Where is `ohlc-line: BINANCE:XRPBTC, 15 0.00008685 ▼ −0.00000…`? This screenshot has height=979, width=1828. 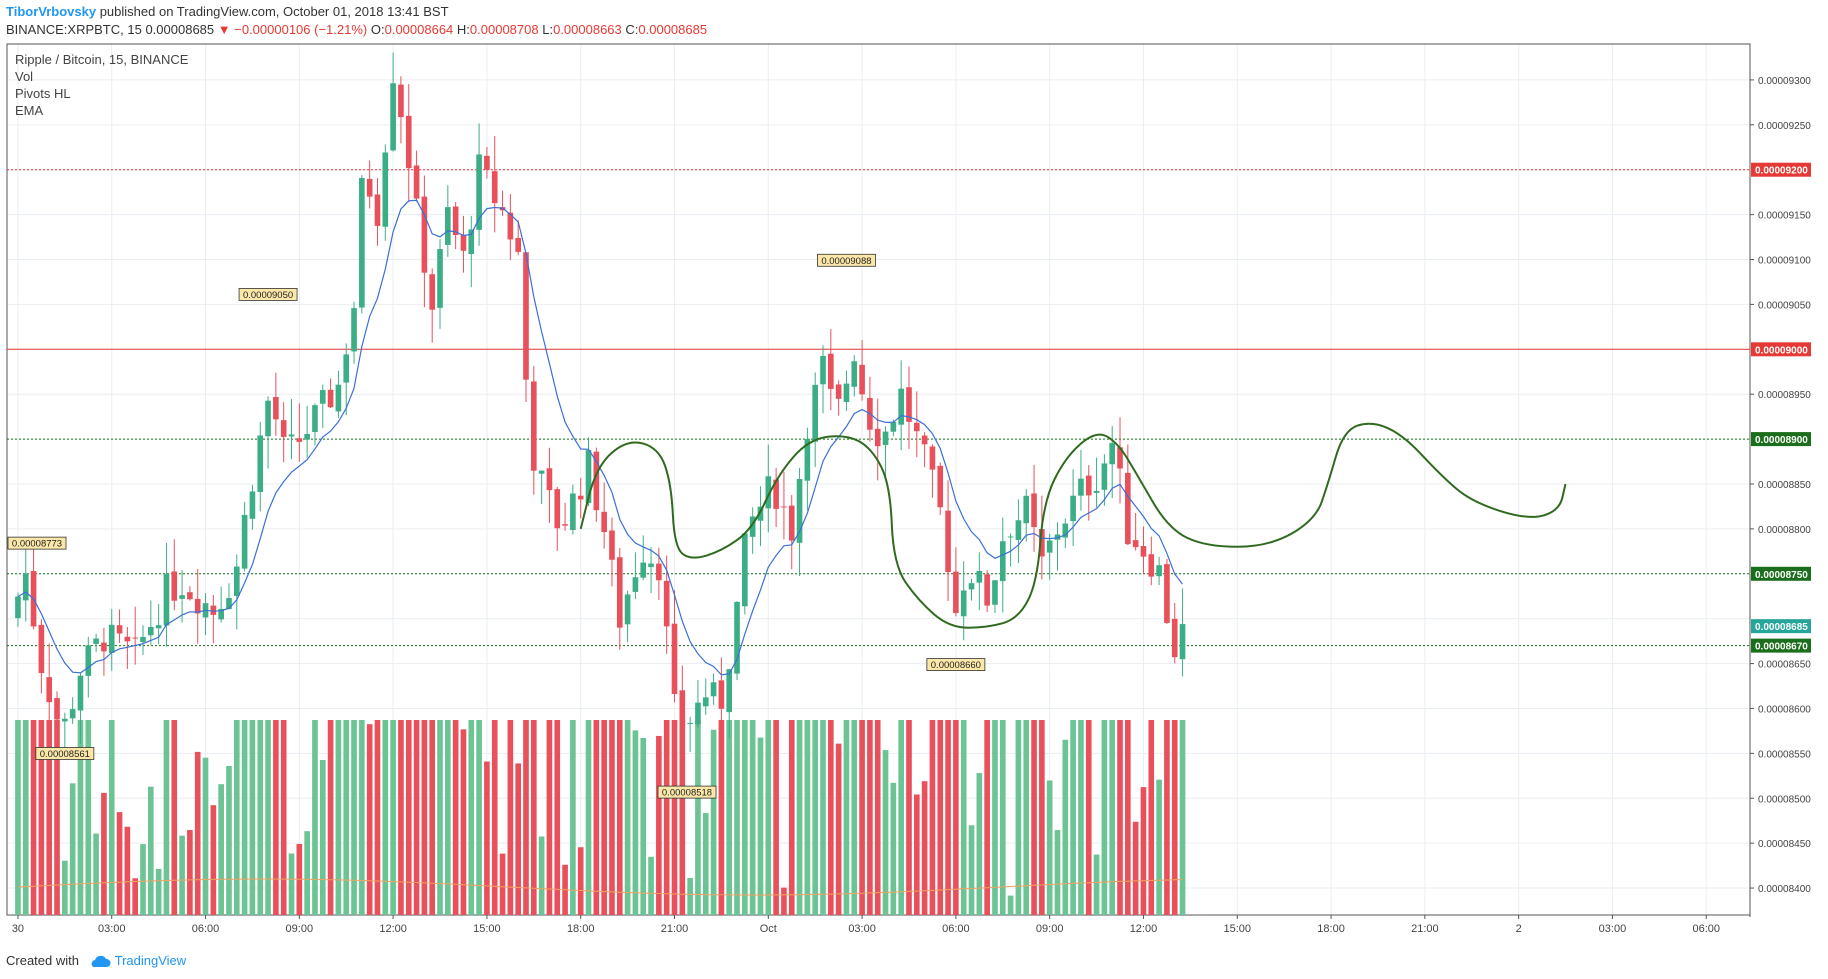 ohlc-line: BINANCE:XRPBTC, 15 0.00008685 ▼ −0.00000… is located at coordinates (356, 29).